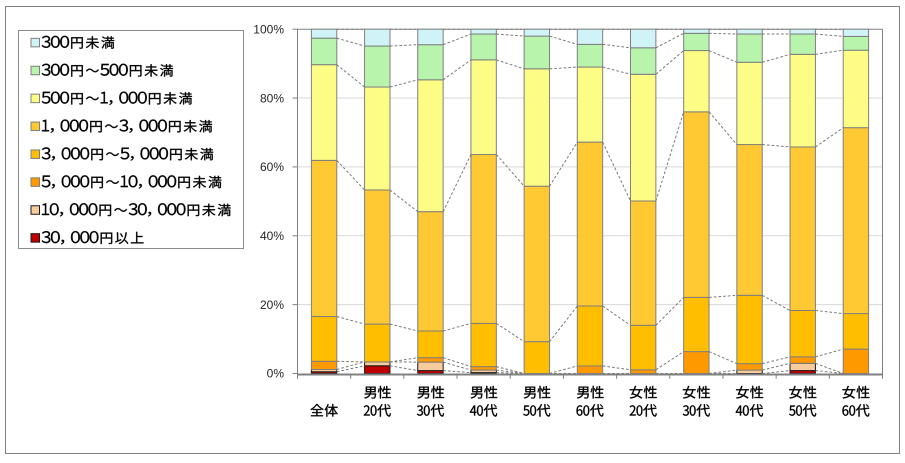  Describe the element at coordinates (272, 98) in the screenshot. I see `svg-text: 80%` at that location.